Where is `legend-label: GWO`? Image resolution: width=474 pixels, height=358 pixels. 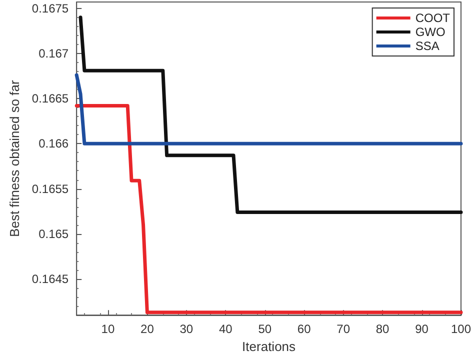
legend-label: GWO is located at coordinates (430, 32).